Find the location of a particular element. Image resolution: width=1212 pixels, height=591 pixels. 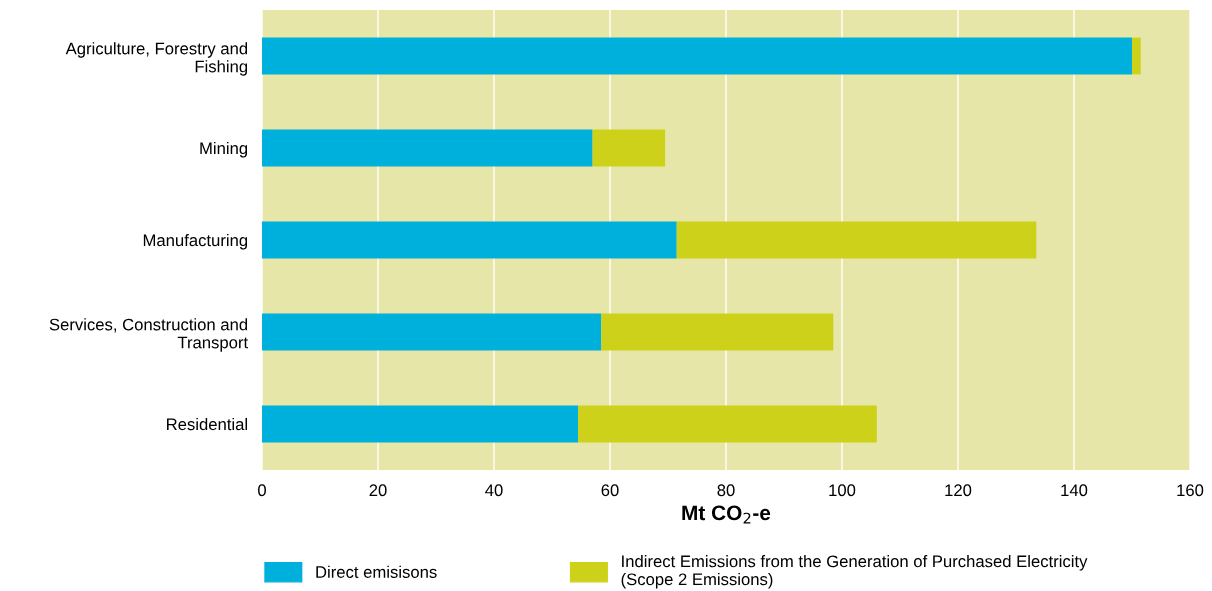

legend-label: Direct emisisons is located at coordinates (376, 571).